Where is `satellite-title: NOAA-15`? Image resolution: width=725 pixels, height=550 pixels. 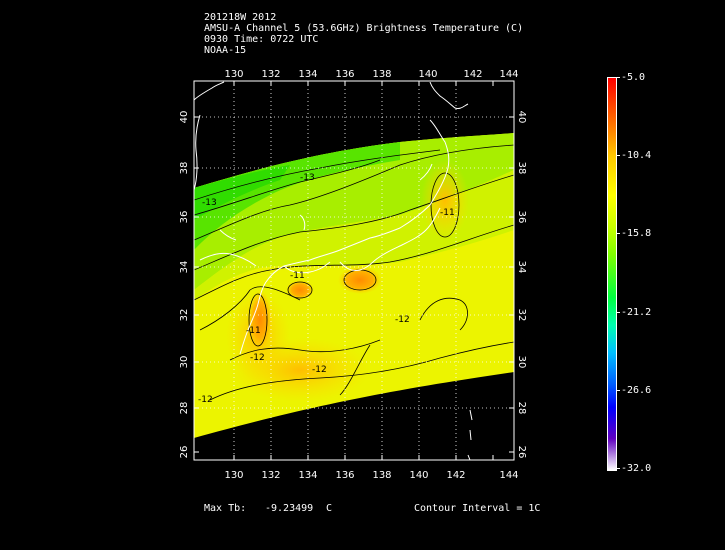 satellite-title: NOAA-15 is located at coordinates (225, 50).